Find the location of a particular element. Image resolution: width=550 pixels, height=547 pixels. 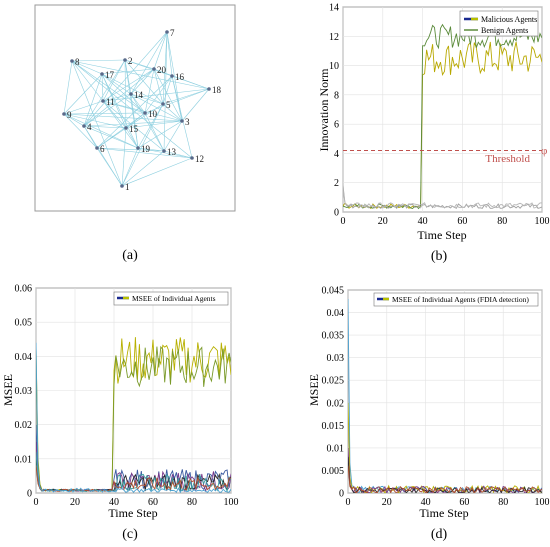

network-node-label: 5 is located at coordinates (168, 105).